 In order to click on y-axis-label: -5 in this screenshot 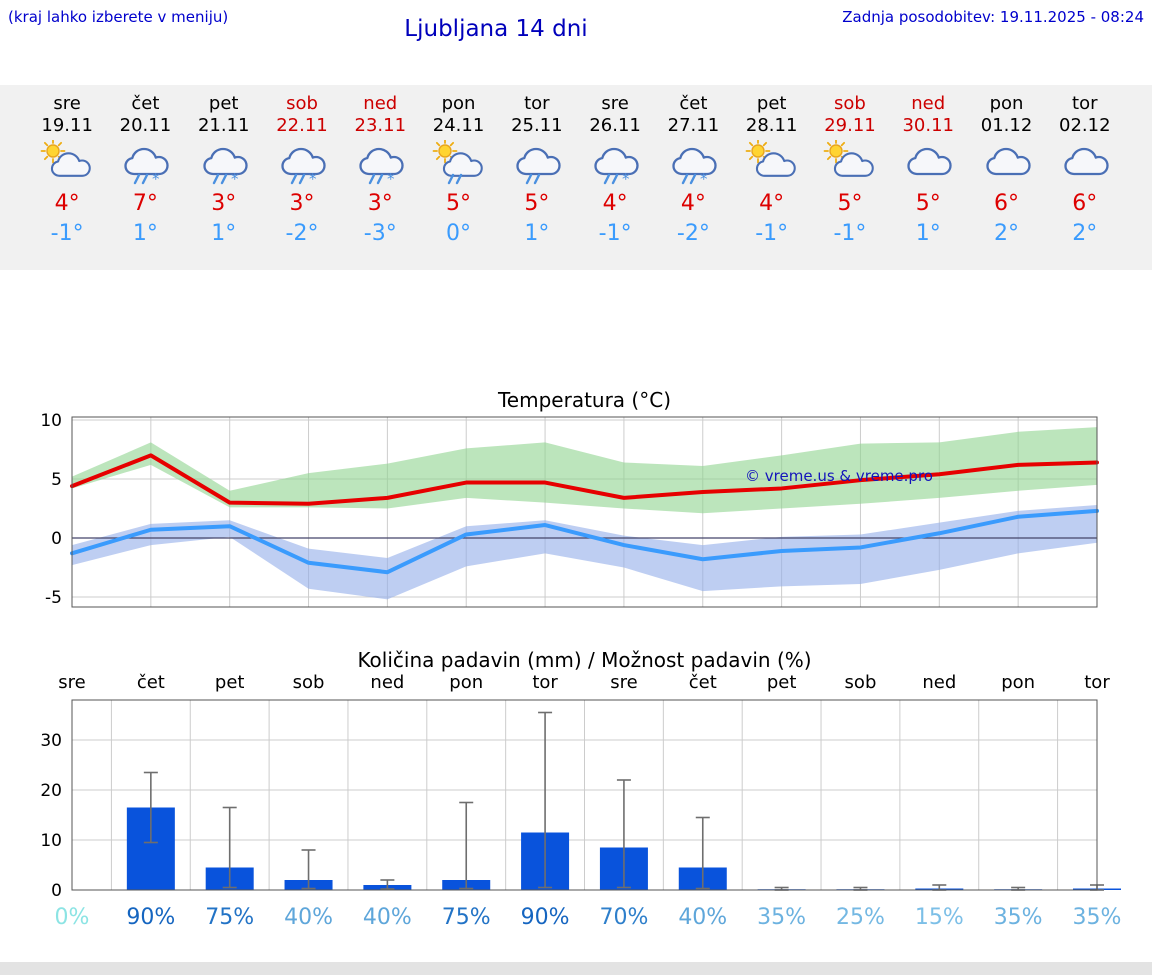, I will do `click(53, 598)`.